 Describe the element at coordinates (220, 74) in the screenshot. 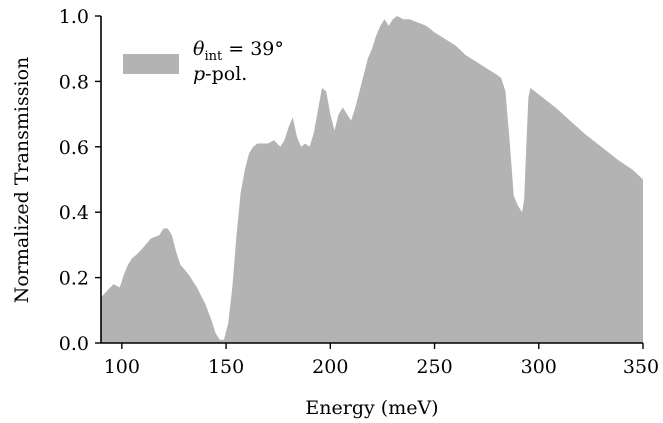

I see `legend-label-polarization: p-pol.` at that location.